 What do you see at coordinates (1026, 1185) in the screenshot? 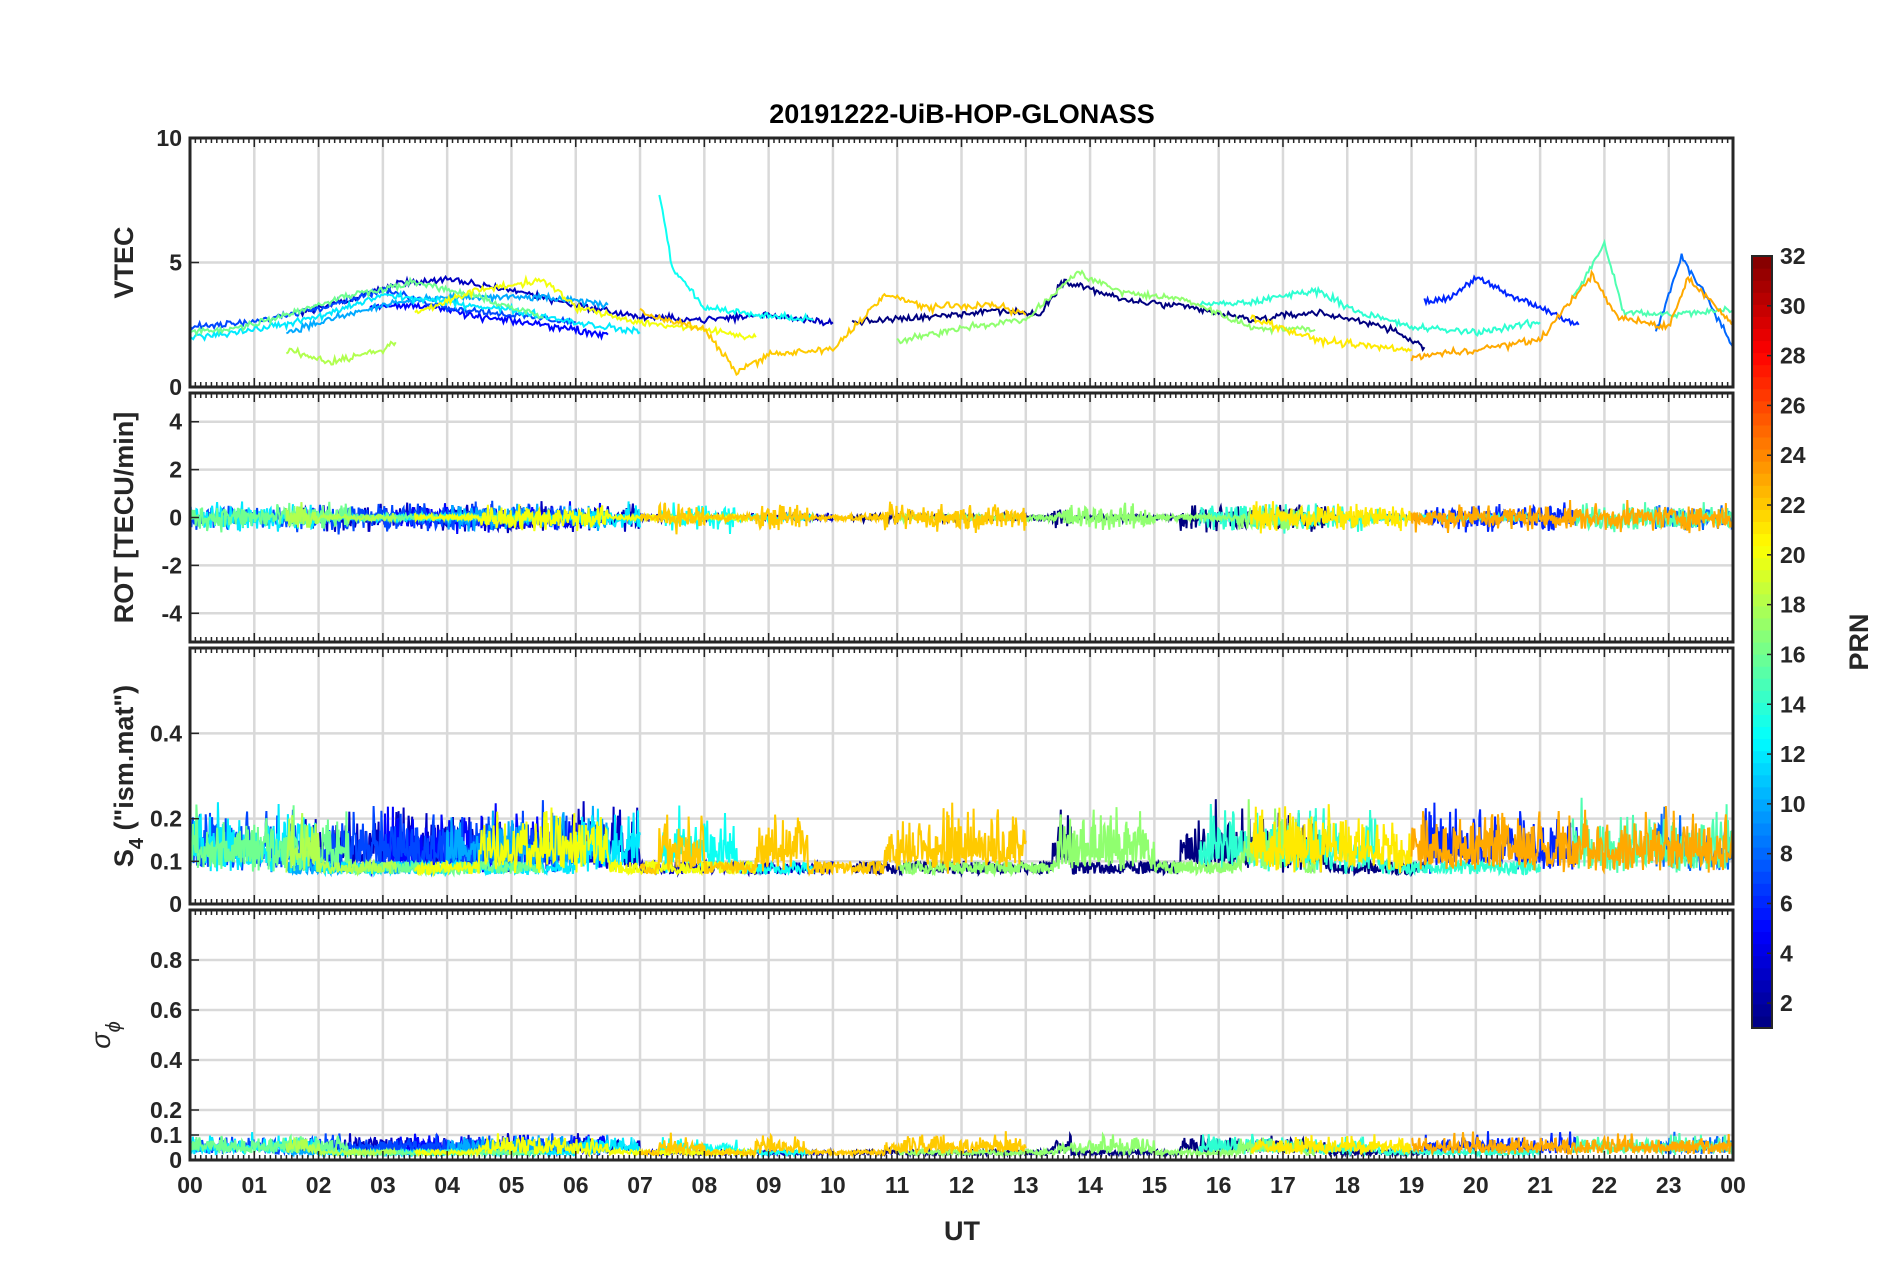
I see `x-tick-label: 13` at bounding box center [1026, 1185].